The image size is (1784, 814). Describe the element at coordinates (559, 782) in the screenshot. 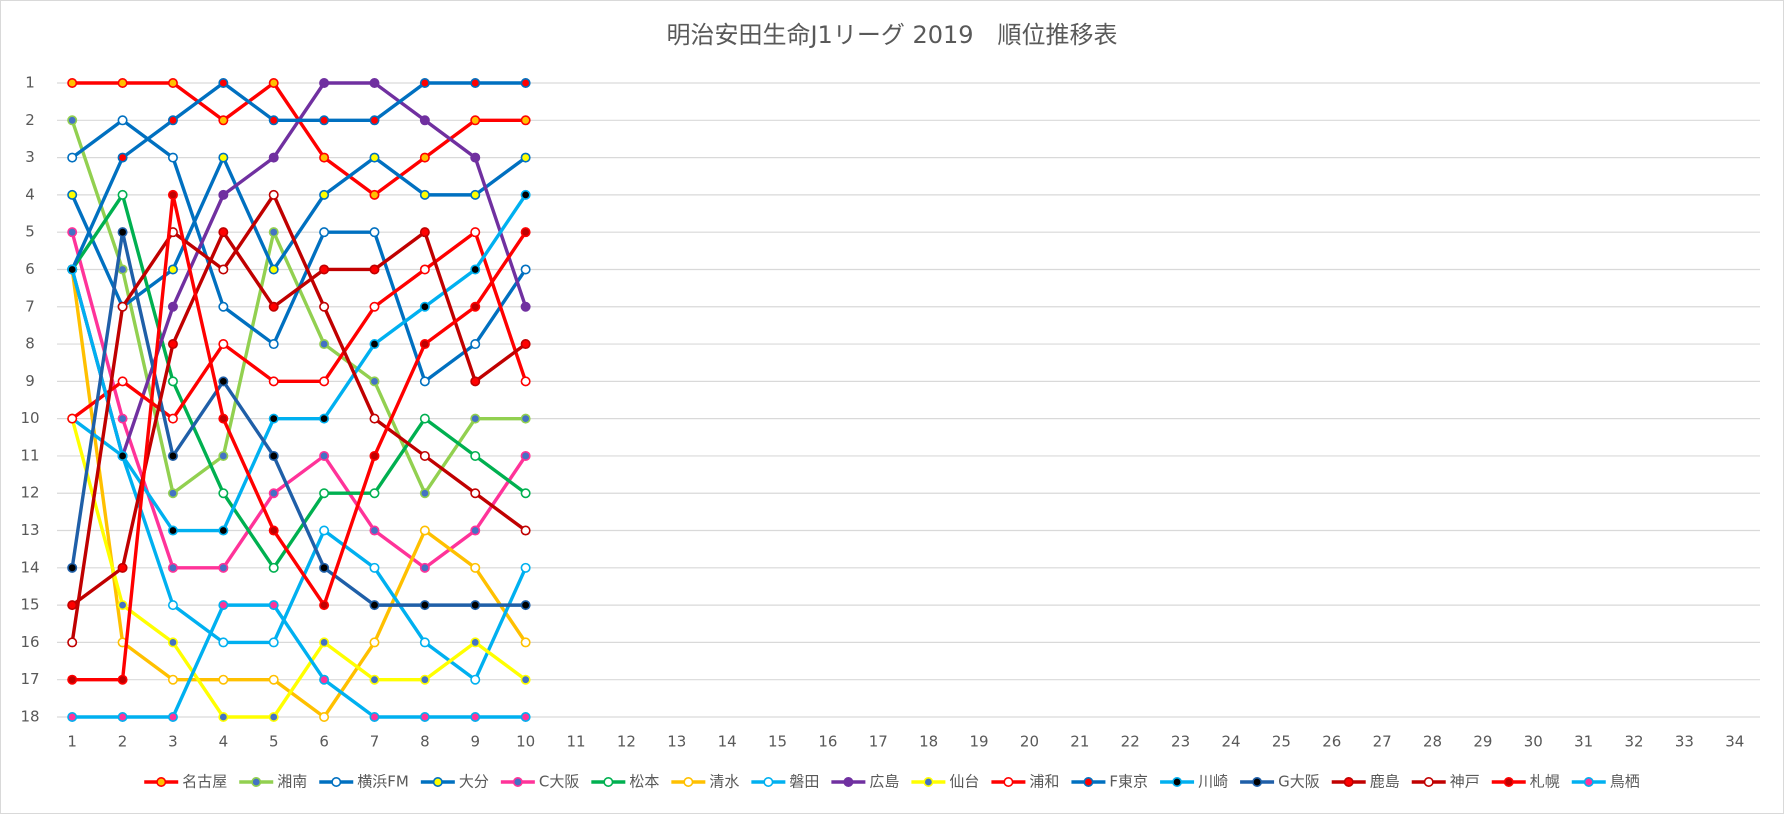

I see `legend-label: C大阪` at that location.